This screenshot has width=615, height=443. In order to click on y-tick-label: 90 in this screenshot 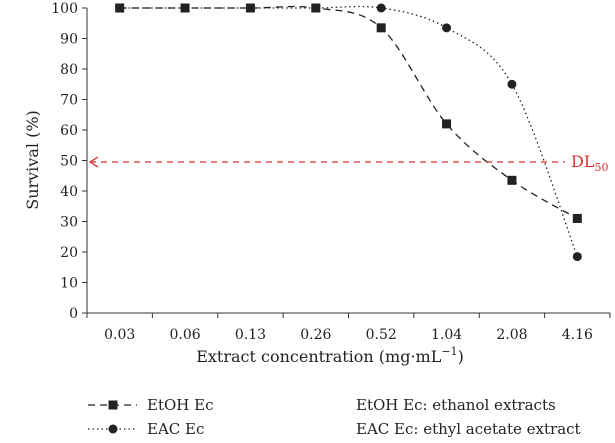, I will do `click(69, 40)`.